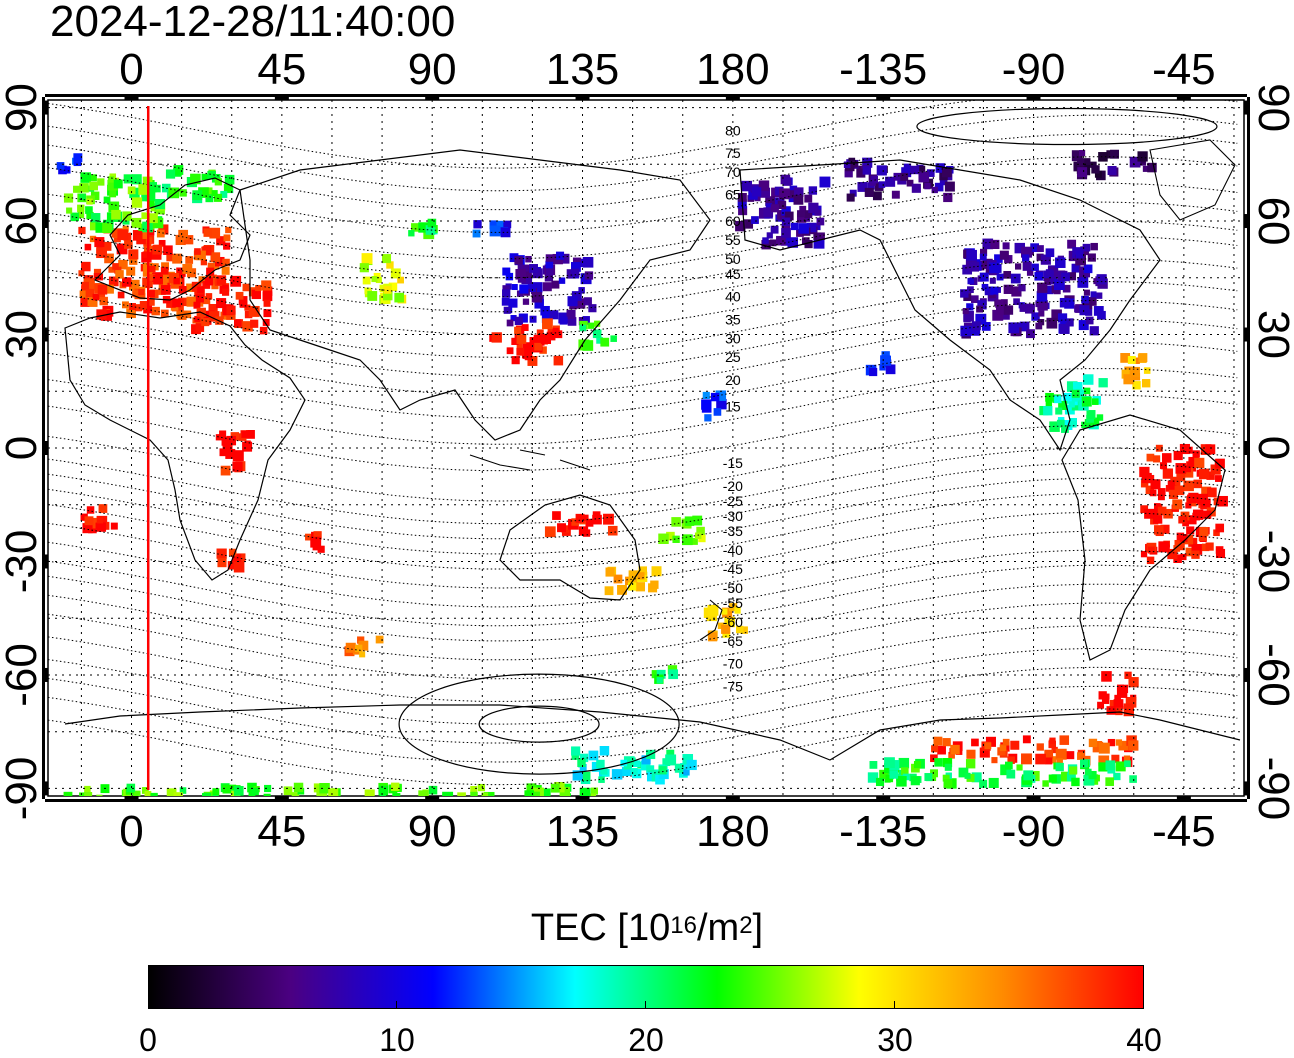 This screenshot has width=1294, height=1058. I want to click on lat-tick-right, so click(1247, 674).